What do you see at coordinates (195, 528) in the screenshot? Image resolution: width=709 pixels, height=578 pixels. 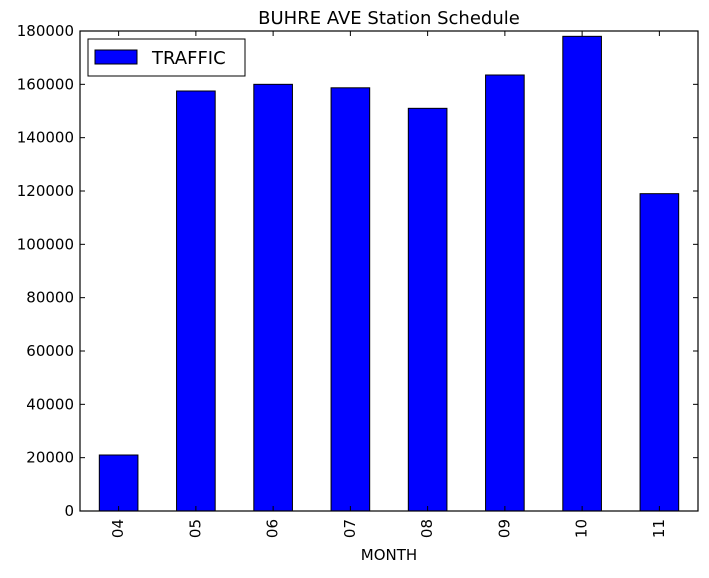 I see `x-tick-label-05: 05` at bounding box center [195, 528].